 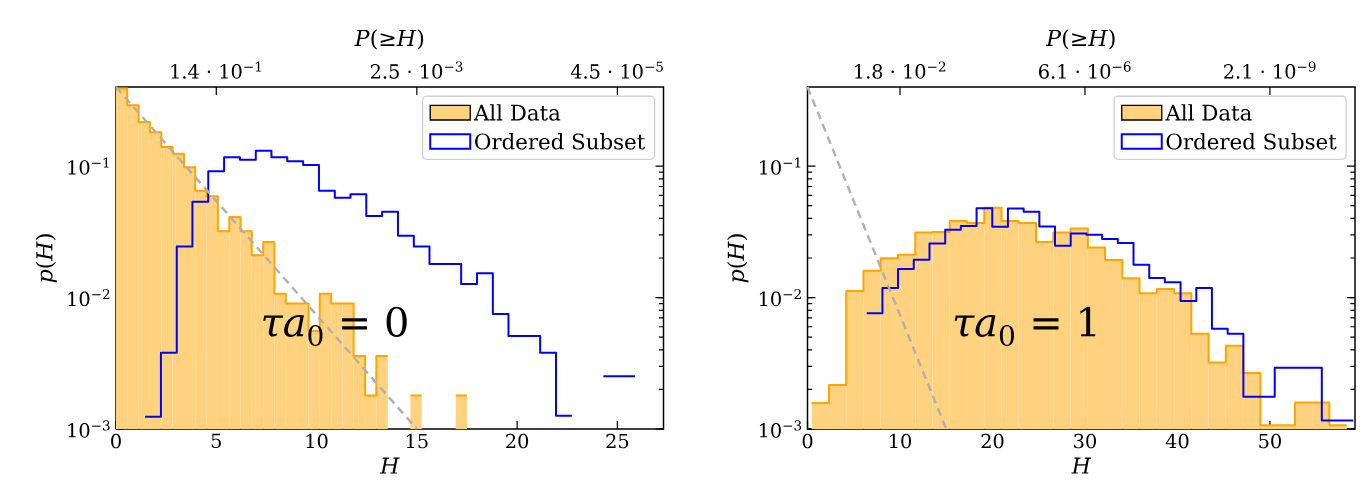 I want to click on x-tick-label: 30, so click(x=1085, y=441).